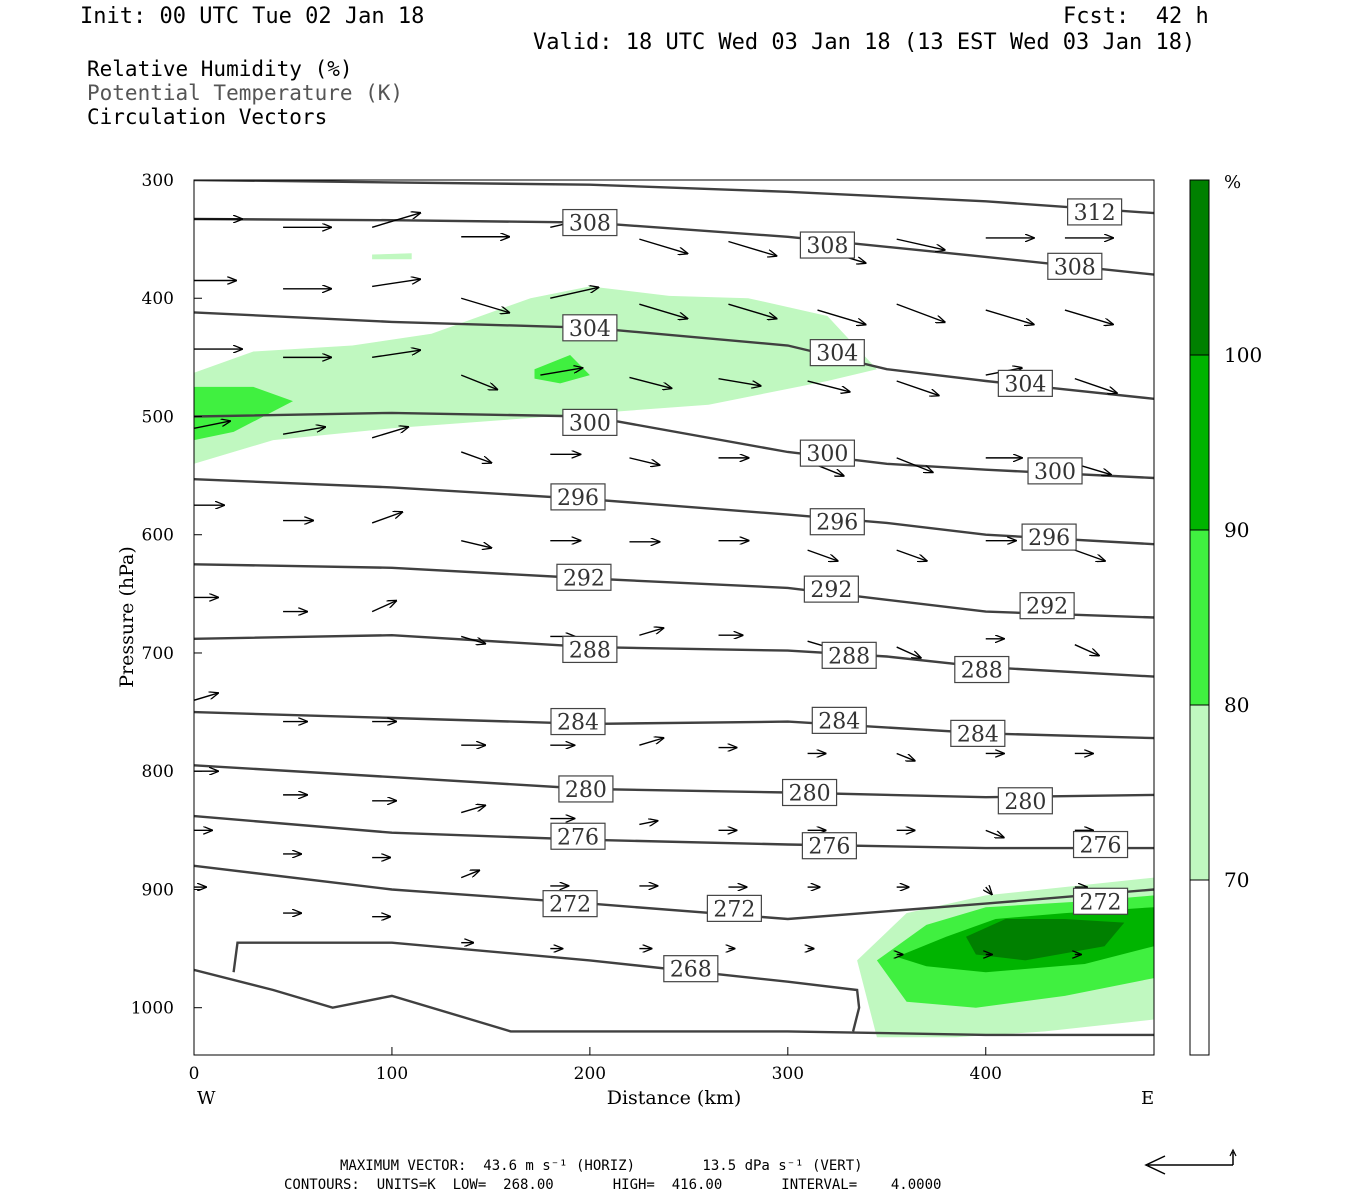 The height and width of the screenshot is (1200, 1350). Describe the element at coordinates (570, 905) in the screenshot. I see `contour-label: 272` at that location.